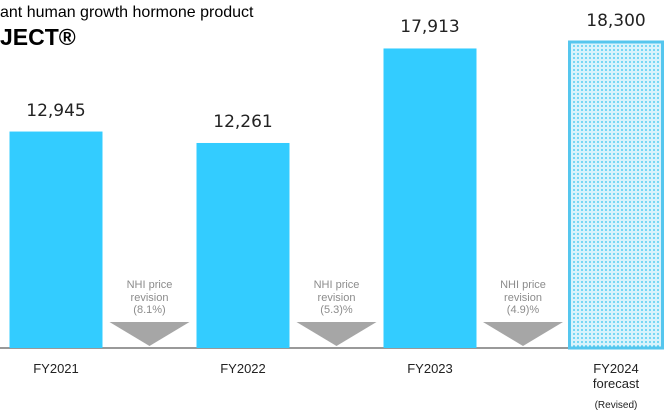 The width and height of the screenshot is (664, 416). Describe the element at coordinates (616, 21) in the screenshot. I see `value-label: 18,300` at that location.